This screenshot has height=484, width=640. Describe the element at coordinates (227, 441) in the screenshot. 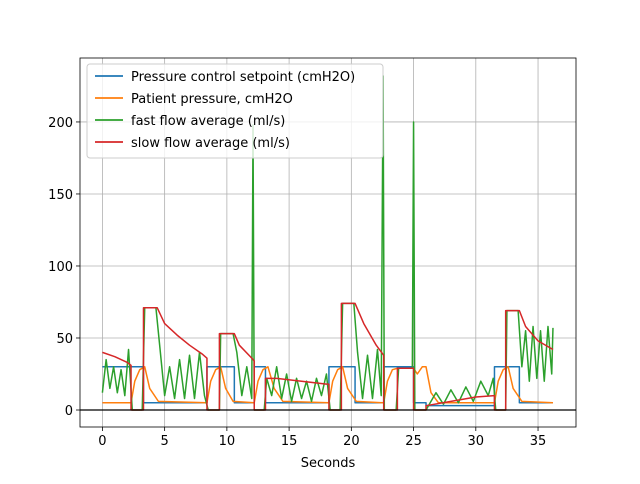

I see `x-tick-label: 10` at that location.